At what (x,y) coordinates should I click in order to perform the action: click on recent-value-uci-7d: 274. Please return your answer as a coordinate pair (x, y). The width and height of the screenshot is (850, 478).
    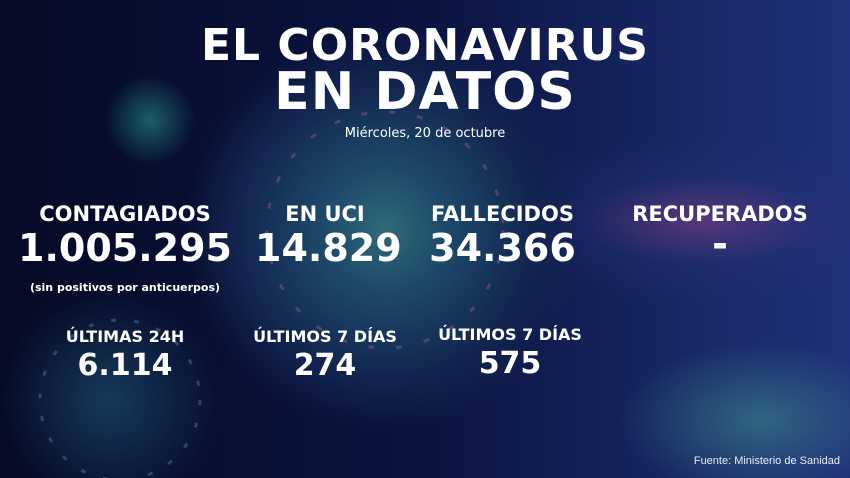
    Looking at the image, I should click on (325, 365).